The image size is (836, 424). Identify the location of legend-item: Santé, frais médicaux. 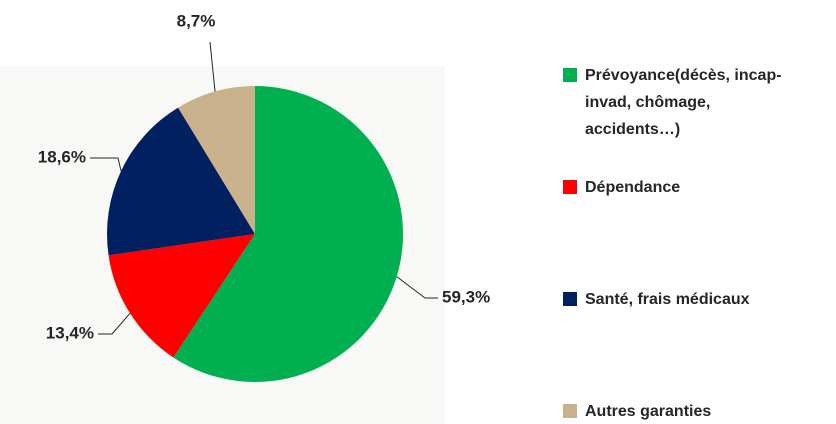
(697, 299).